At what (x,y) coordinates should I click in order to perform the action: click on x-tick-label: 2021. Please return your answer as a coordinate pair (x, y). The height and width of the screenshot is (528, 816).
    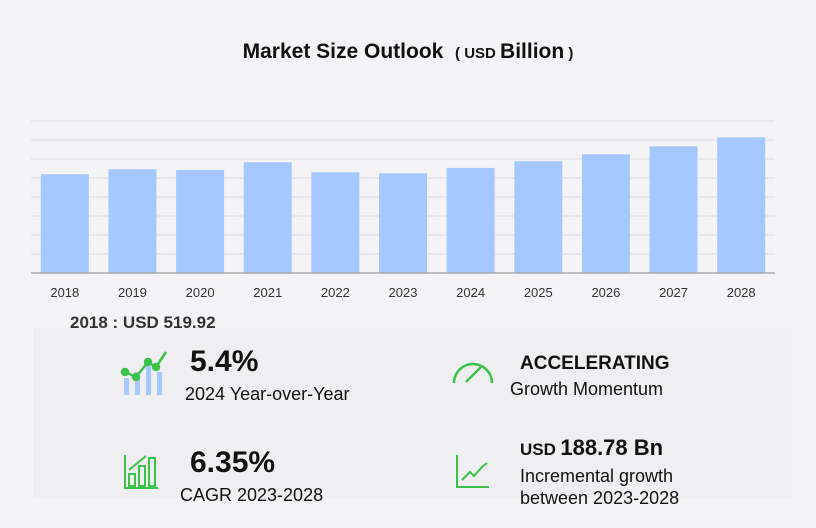
    Looking at the image, I should click on (267, 292).